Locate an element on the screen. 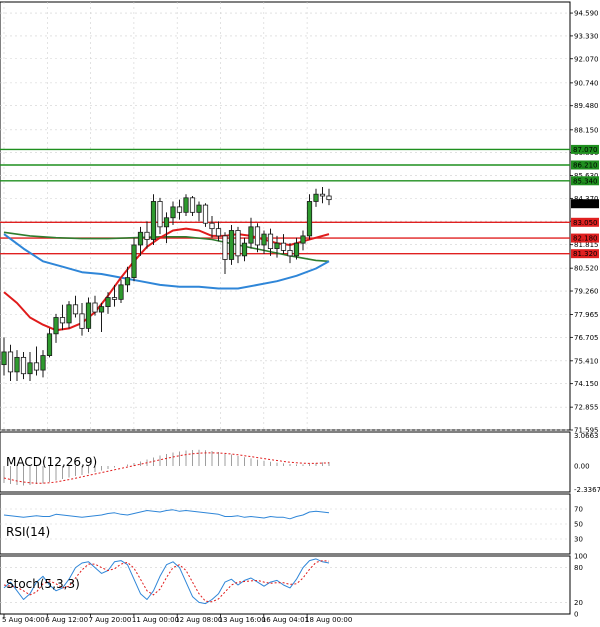  price-tick-label: 71.595 is located at coordinates (586, 431).